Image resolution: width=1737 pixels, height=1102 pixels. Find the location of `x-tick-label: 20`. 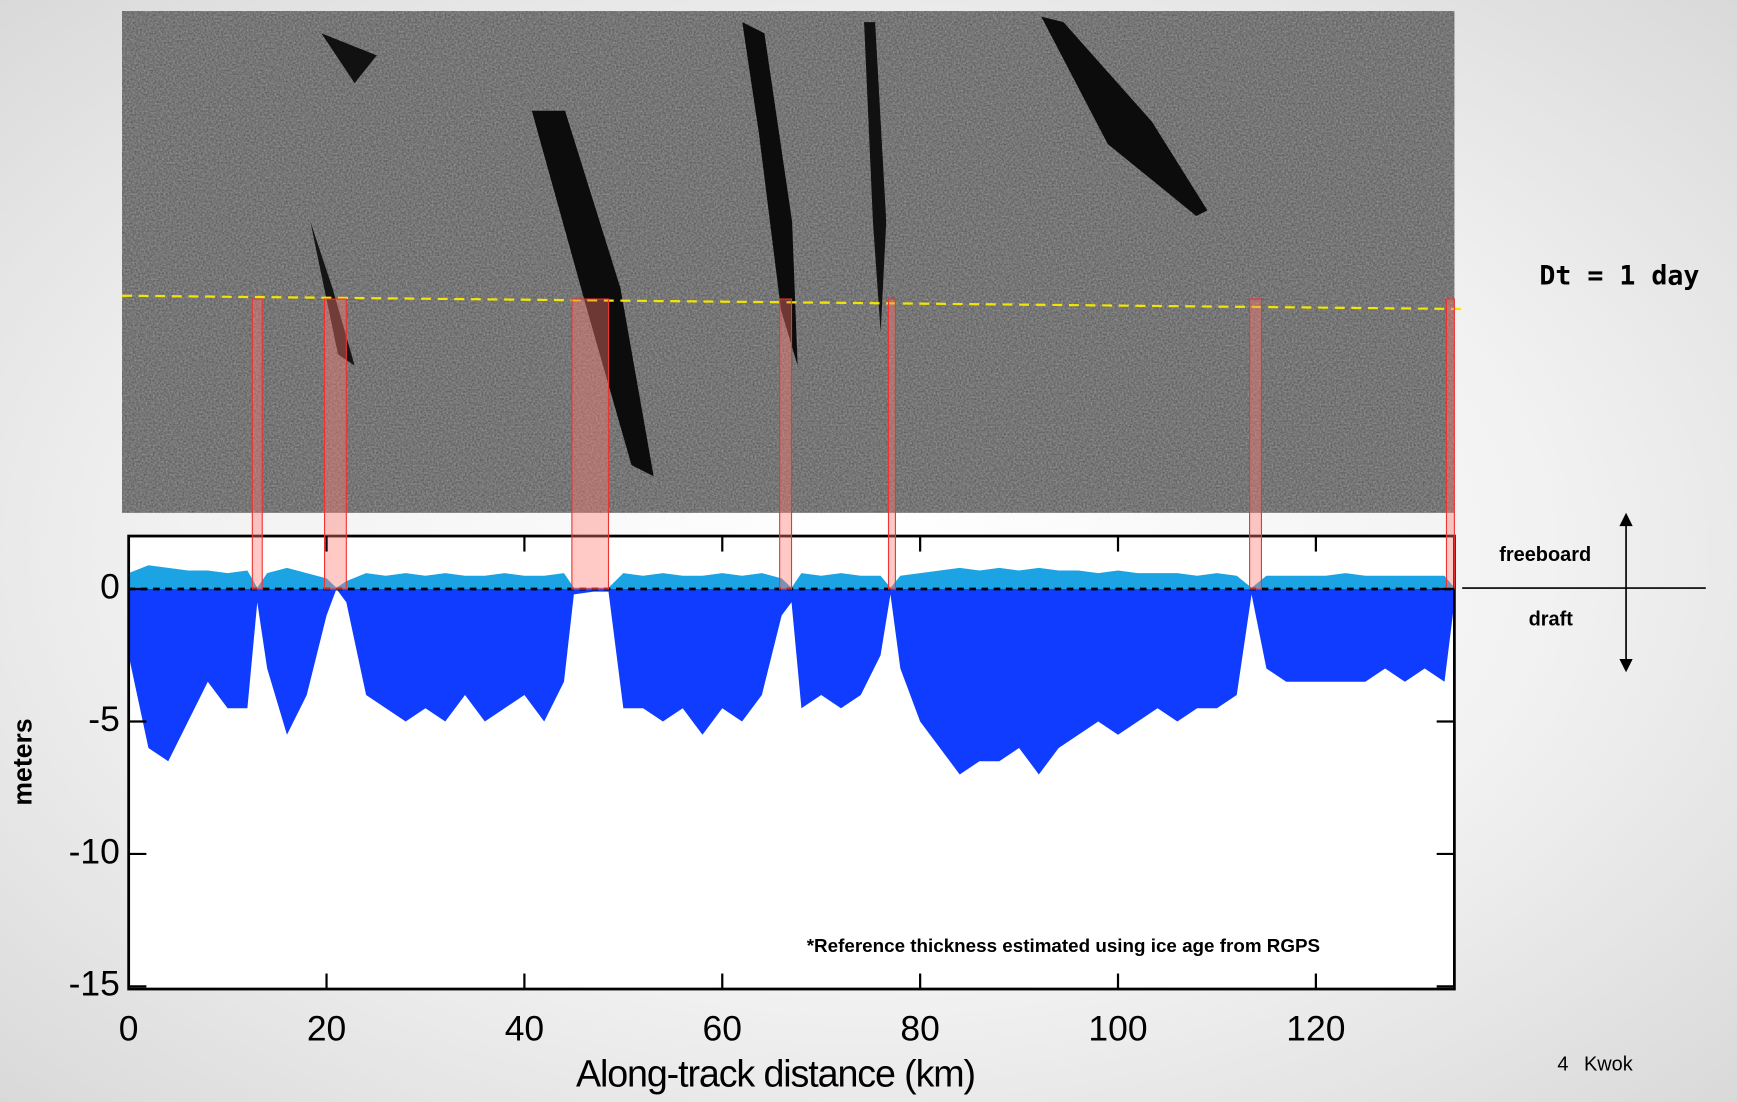

x-tick-label: 20 is located at coordinates (326, 1028).